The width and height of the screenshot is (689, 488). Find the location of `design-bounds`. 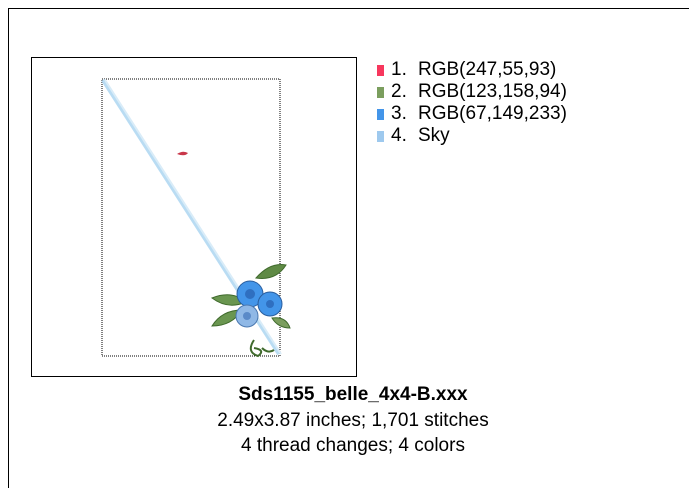

design-bounds is located at coordinates (191, 217).